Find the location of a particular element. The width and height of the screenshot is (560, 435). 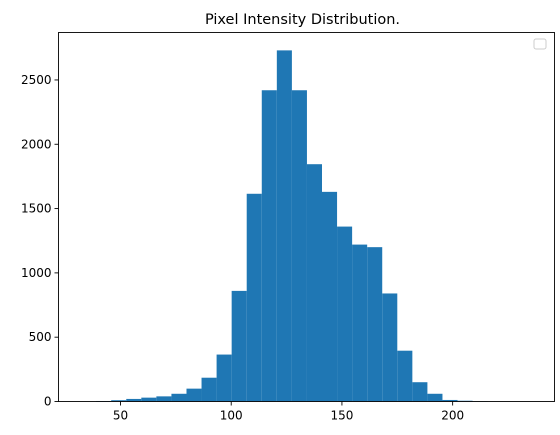

legend-box is located at coordinates (540, 44).